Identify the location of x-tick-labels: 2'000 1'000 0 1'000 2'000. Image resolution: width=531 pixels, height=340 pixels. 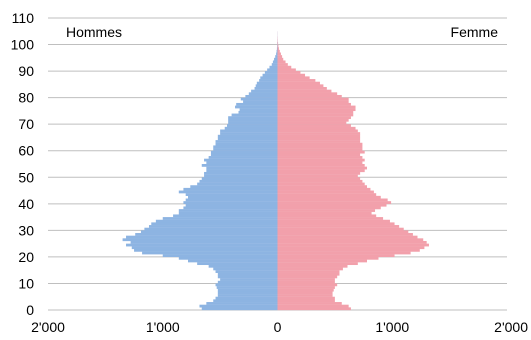
(279, 327).